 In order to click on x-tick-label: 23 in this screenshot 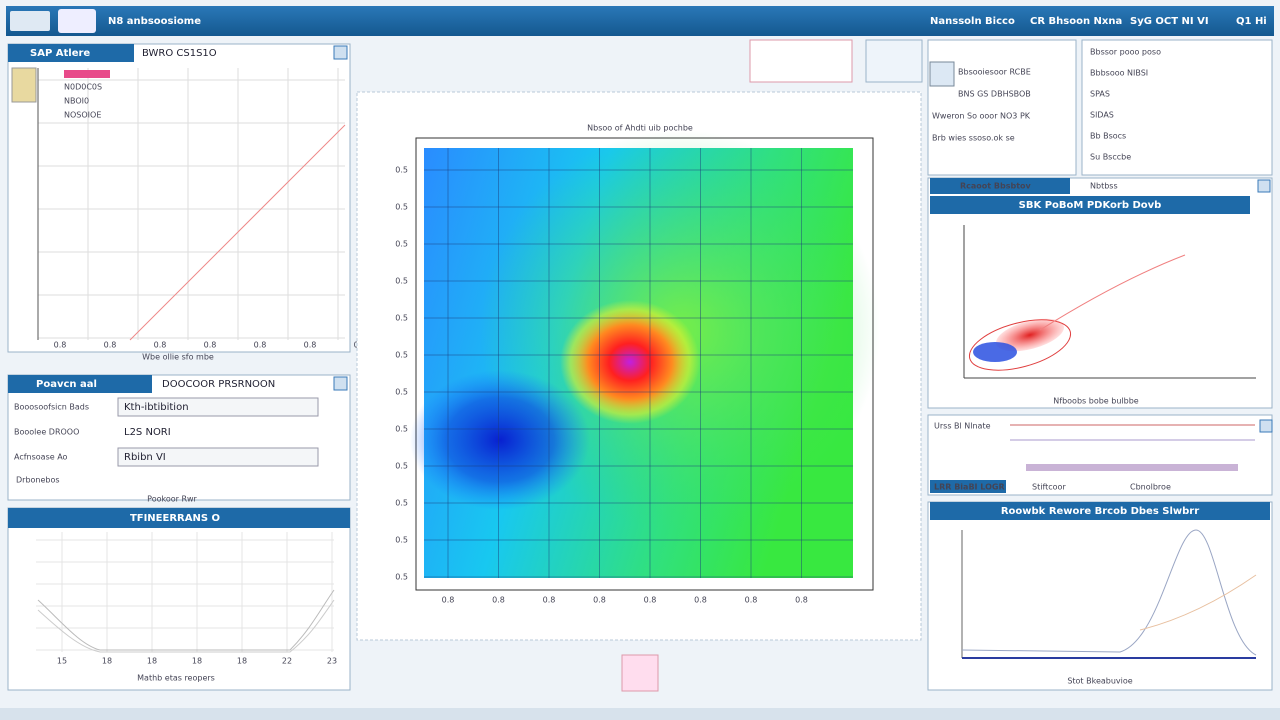, I will do `click(332, 661)`.